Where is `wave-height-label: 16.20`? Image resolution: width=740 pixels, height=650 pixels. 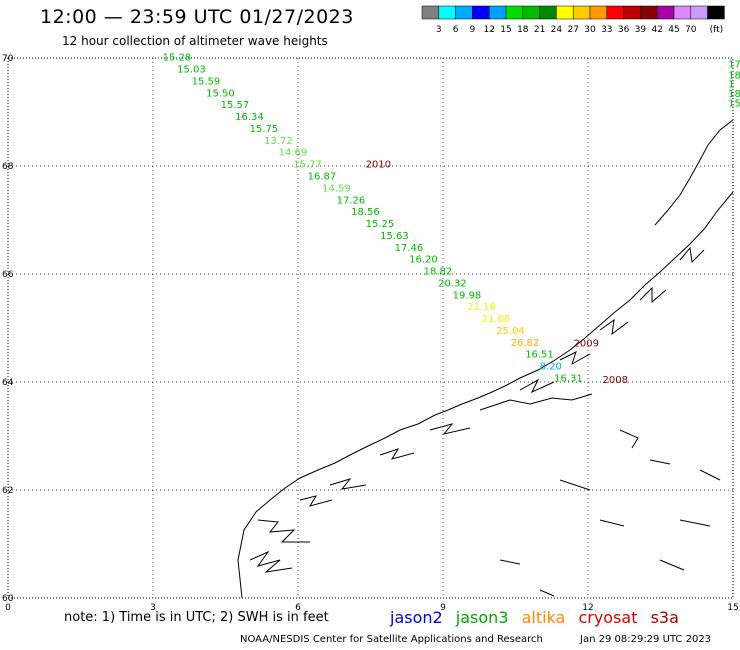
wave-height-label: 16.20 is located at coordinates (423, 260).